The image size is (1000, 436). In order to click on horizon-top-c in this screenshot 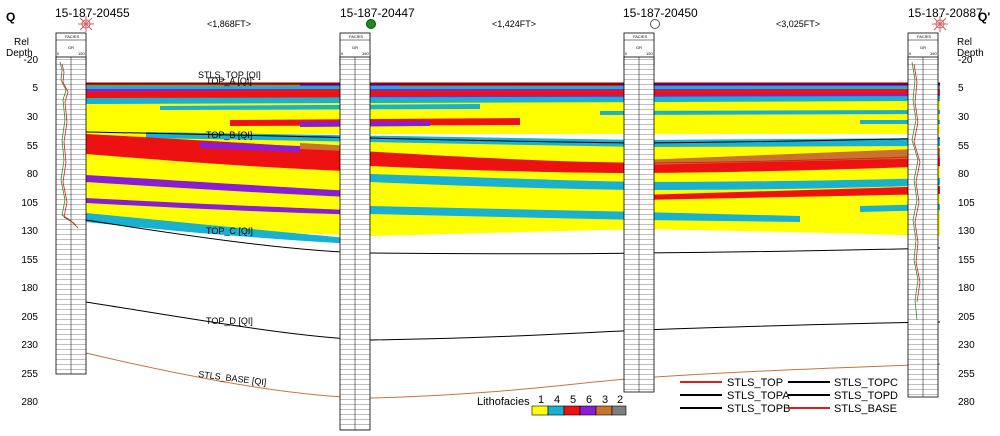, I will do `click(513, 237)`.